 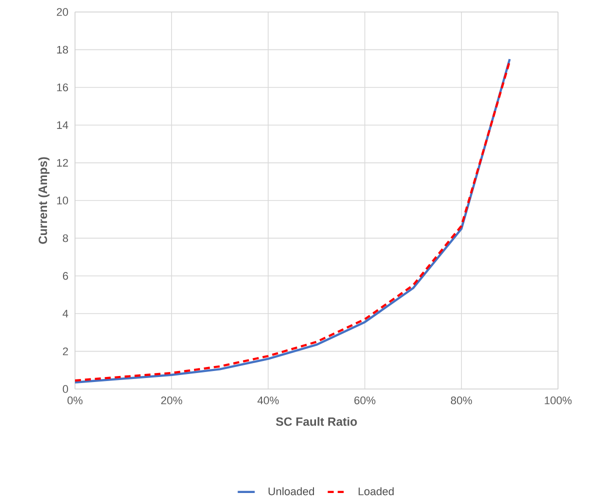 I want to click on y-tick-label: 10, so click(x=62, y=200).